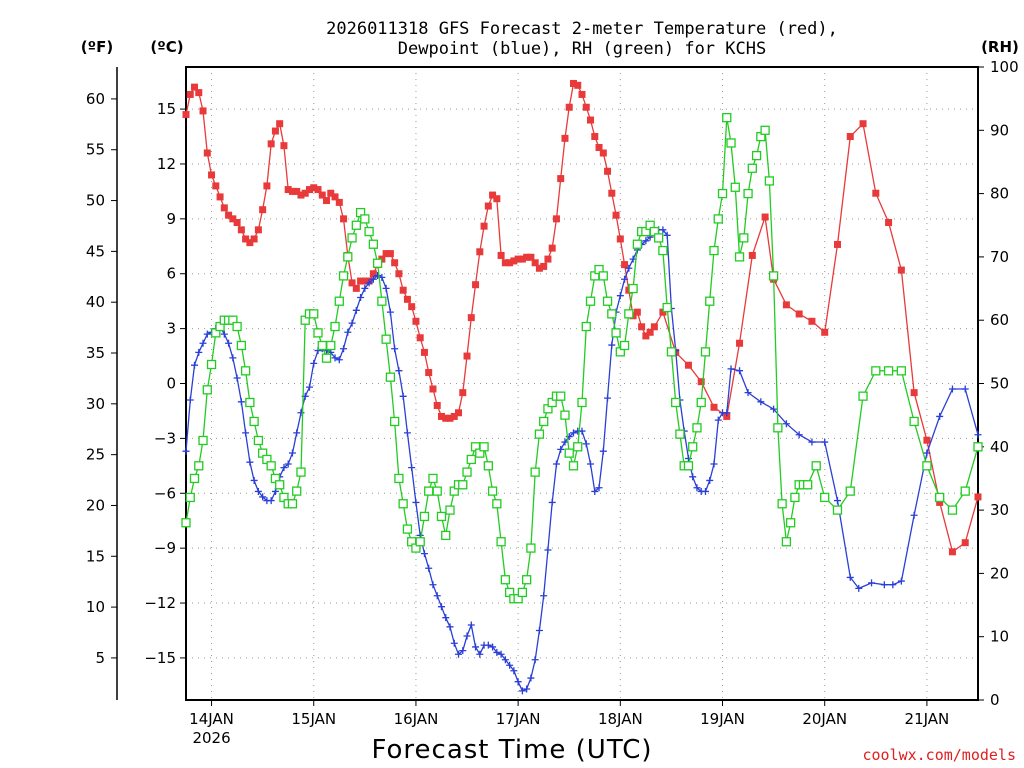 This screenshot has width=1024, height=768. What do you see at coordinates (97, 47) in the screenshot?
I see `fahrenheit-unit-label: (ºF)` at bounding box center [97, 47].